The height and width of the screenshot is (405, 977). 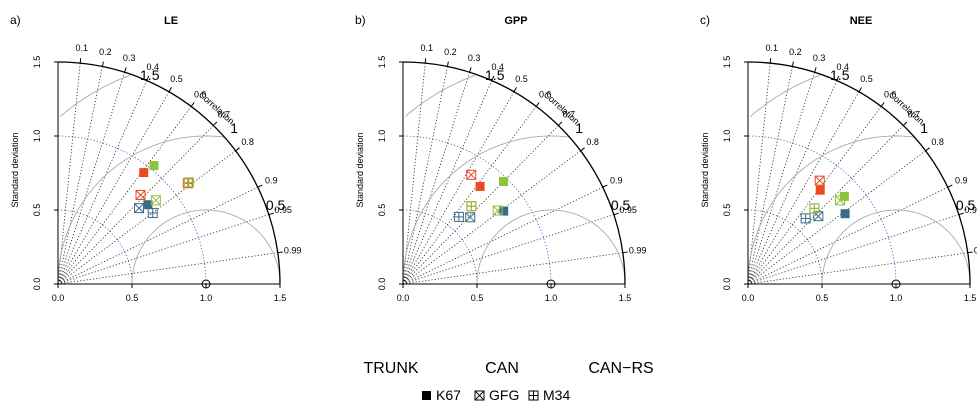 What do you see at coordinates (382, 62) in the screenshot?
I see `y-tick-label: 1.5` at bounding box center [382, 62].